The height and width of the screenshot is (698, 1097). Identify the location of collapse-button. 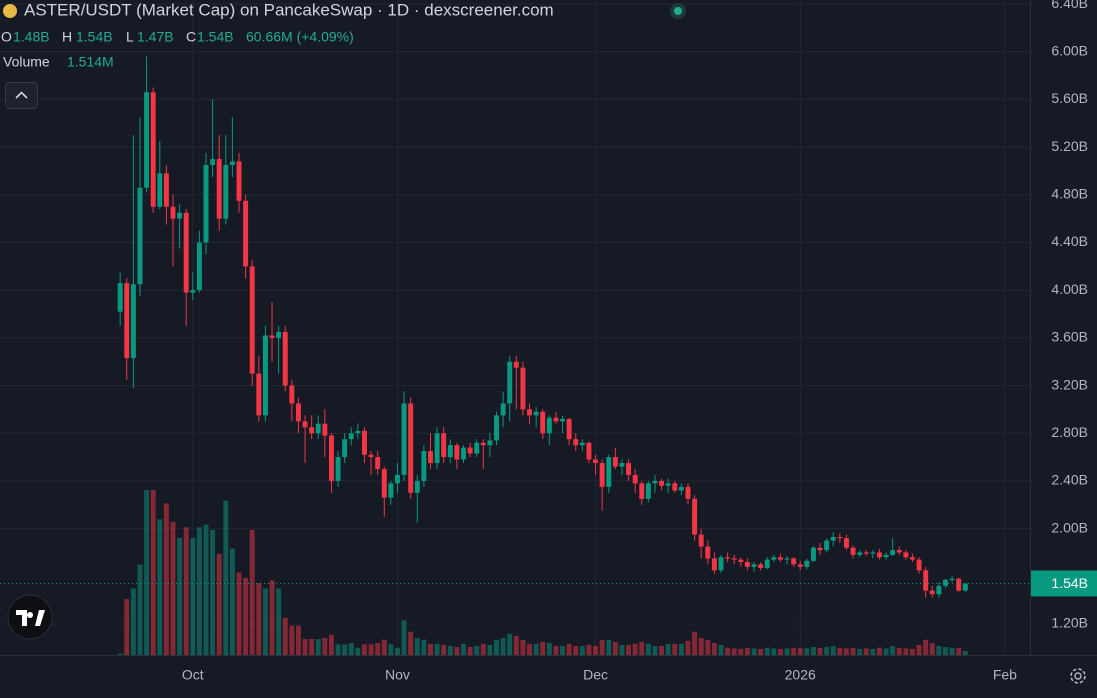
(21, 95).